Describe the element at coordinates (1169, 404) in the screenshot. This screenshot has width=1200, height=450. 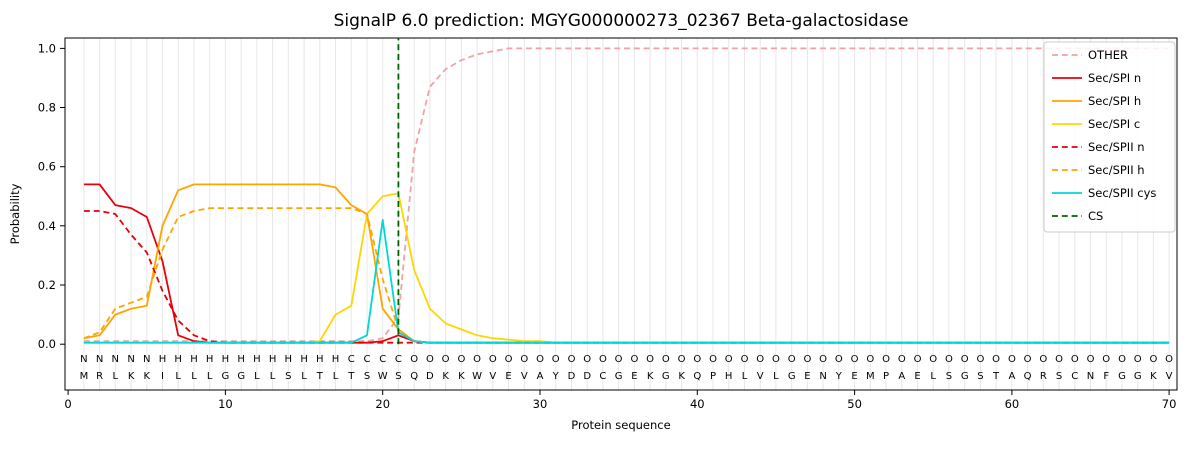
I see `x-tick-label: 70` at that location.